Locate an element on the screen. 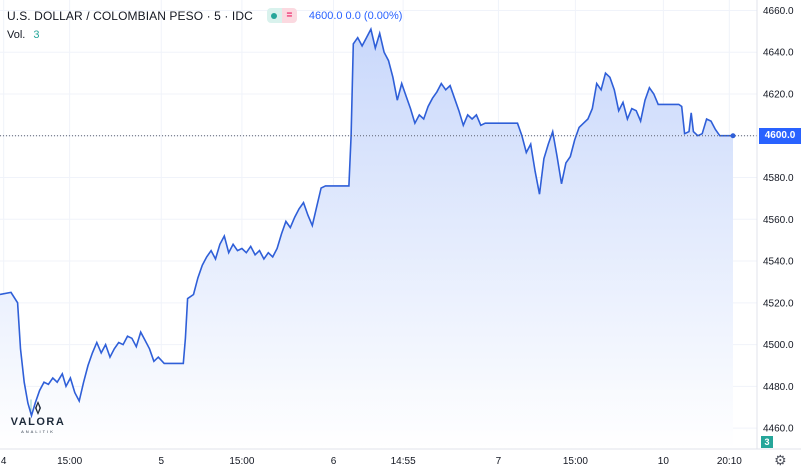  volume-legend: Vol. 3 is located at coordinates (23, 35).